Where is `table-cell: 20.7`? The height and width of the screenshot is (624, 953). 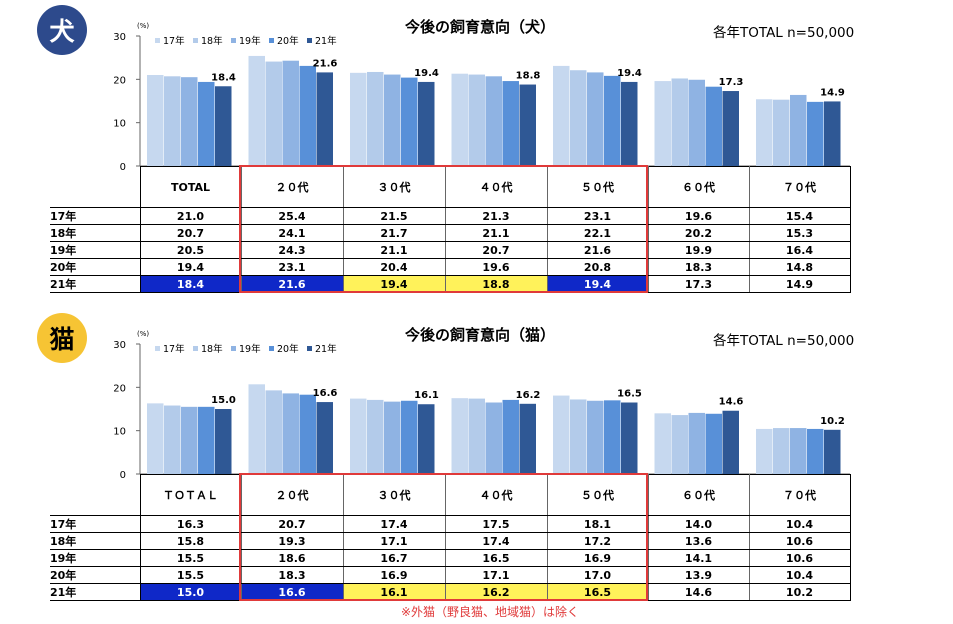 table-cell: 20.7 is located at coordinates (292, 524).